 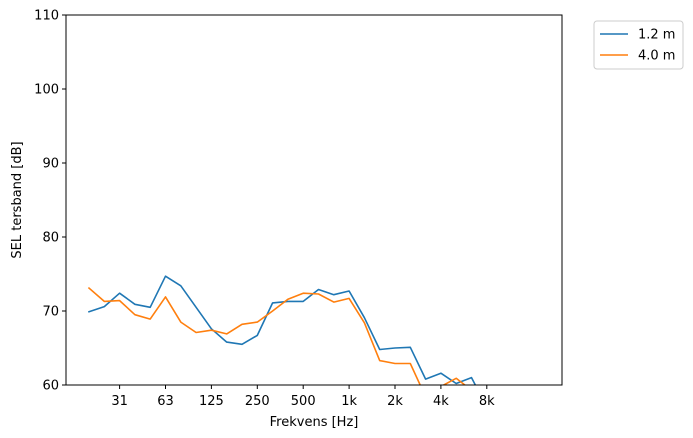 I want to click on y-tick-label: 70, so click(x=50, y=312).